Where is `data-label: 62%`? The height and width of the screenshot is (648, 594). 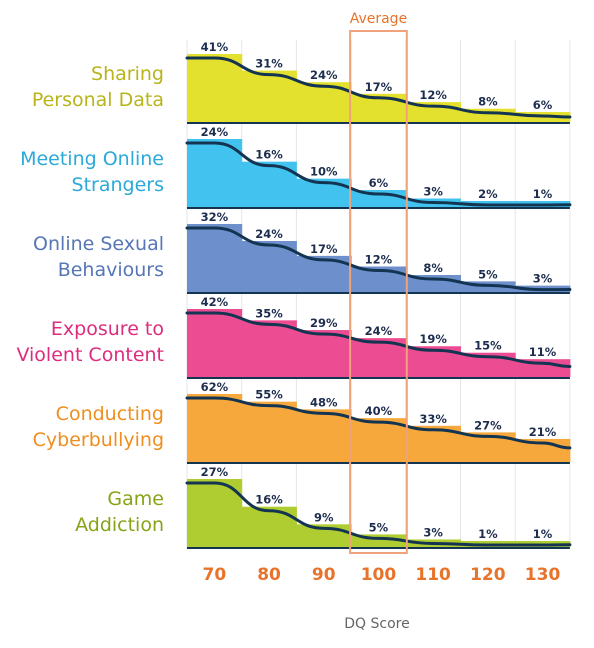
data-label: 62% is located at coordinates (215, 387).